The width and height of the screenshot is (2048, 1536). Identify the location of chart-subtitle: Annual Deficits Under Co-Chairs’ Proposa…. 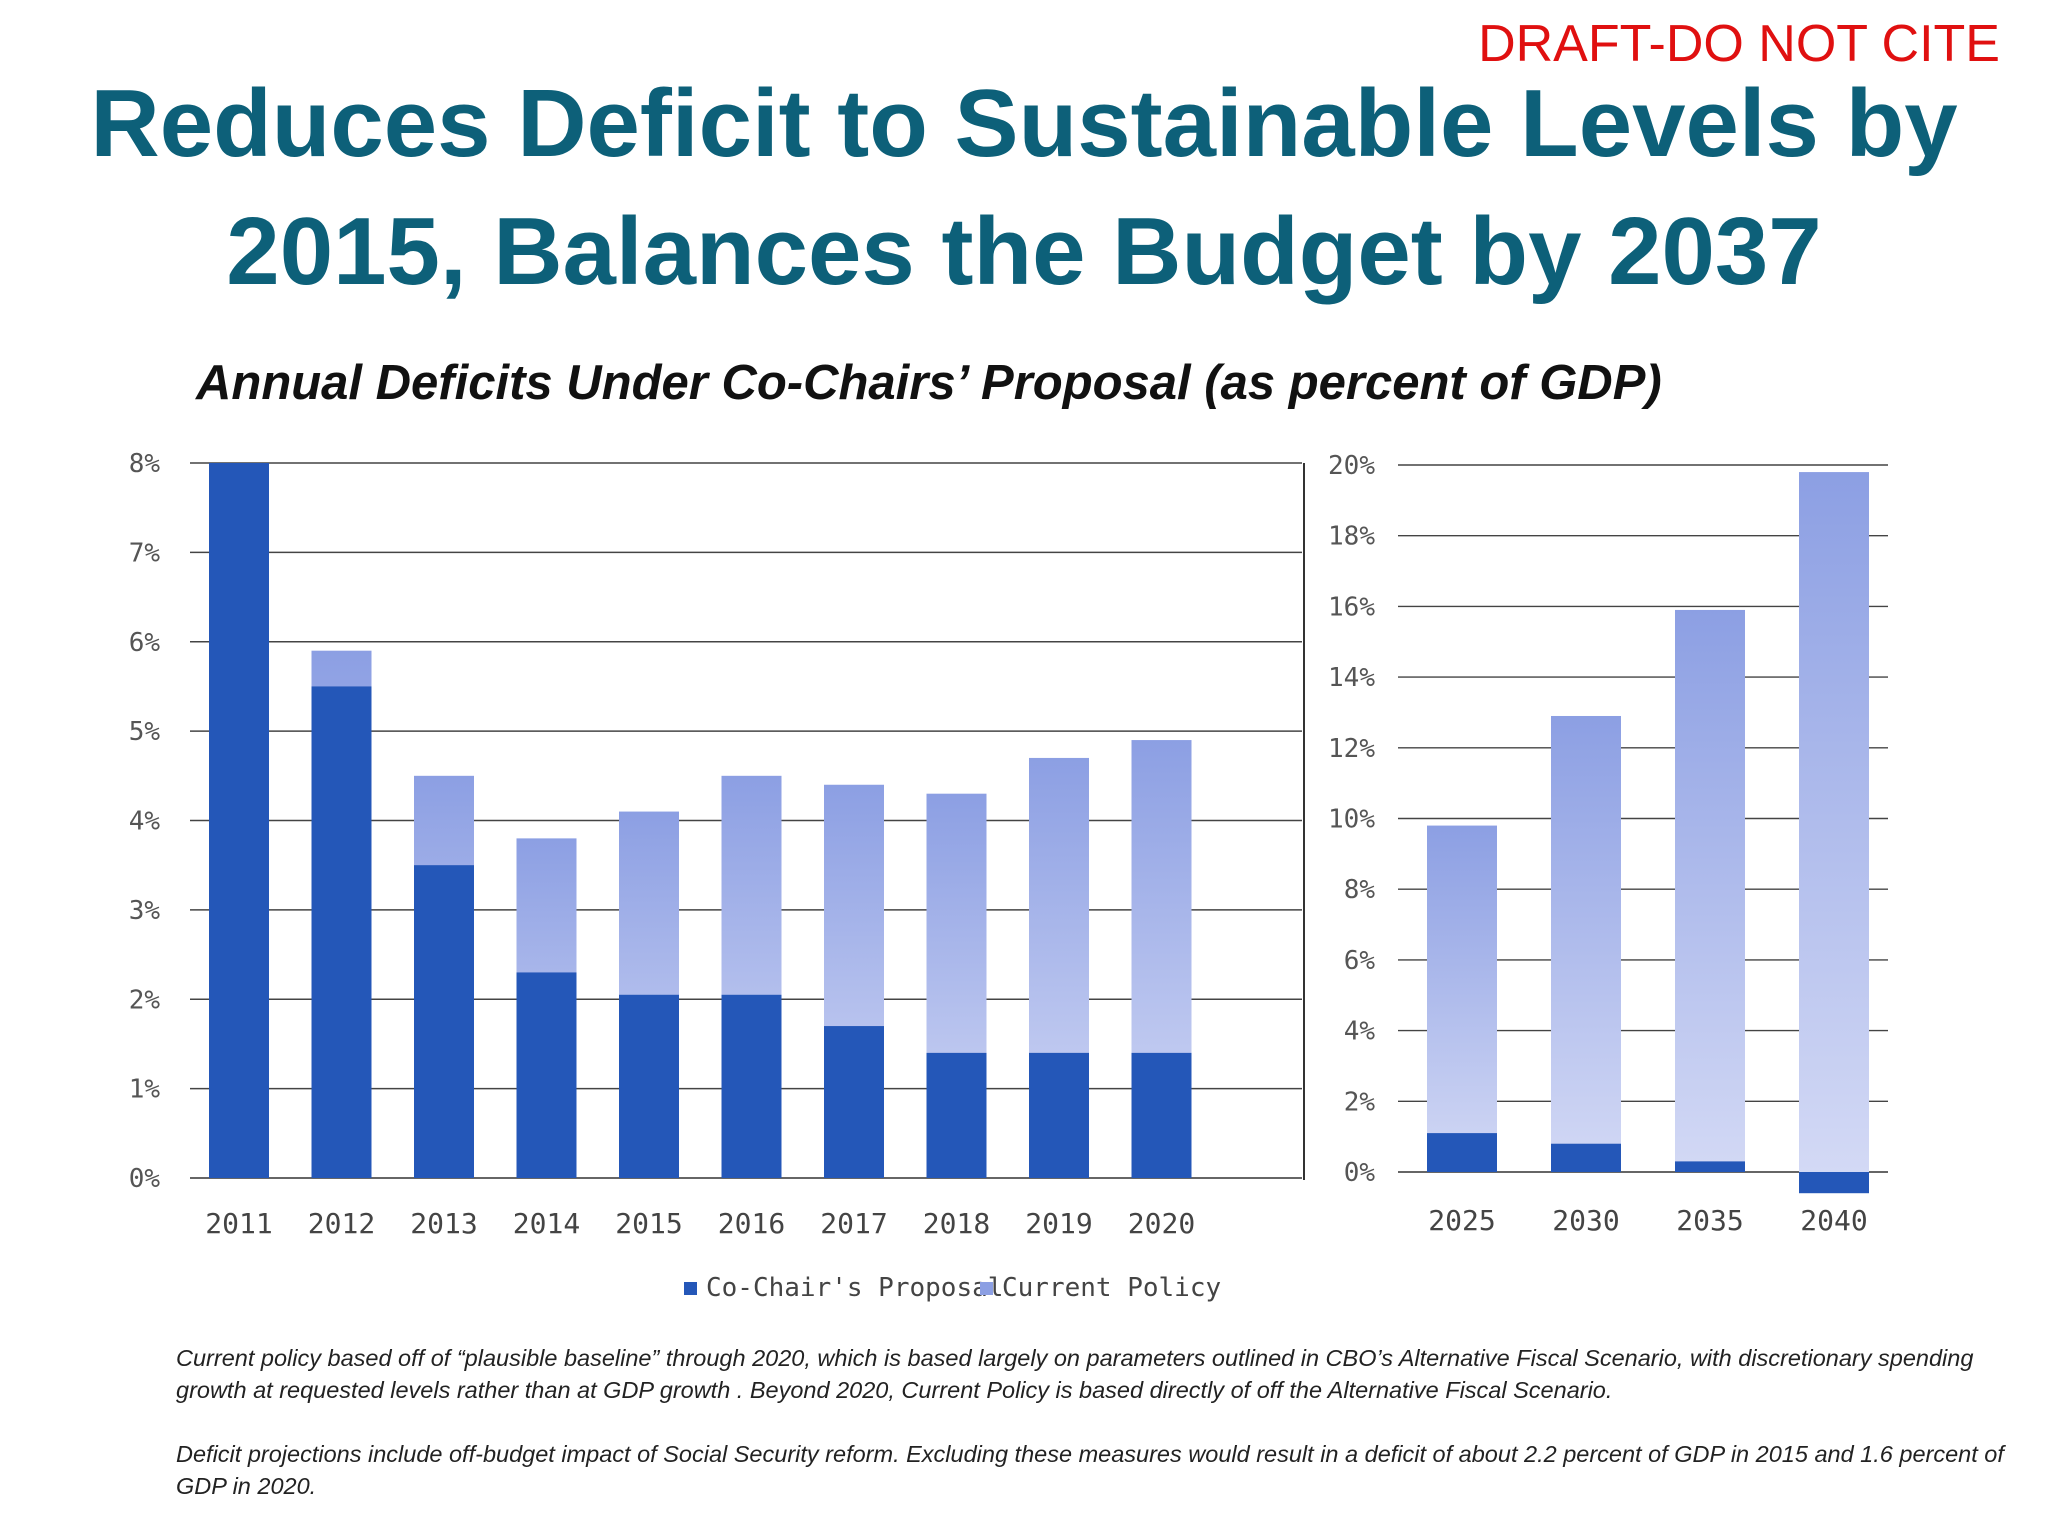
(929, 383).